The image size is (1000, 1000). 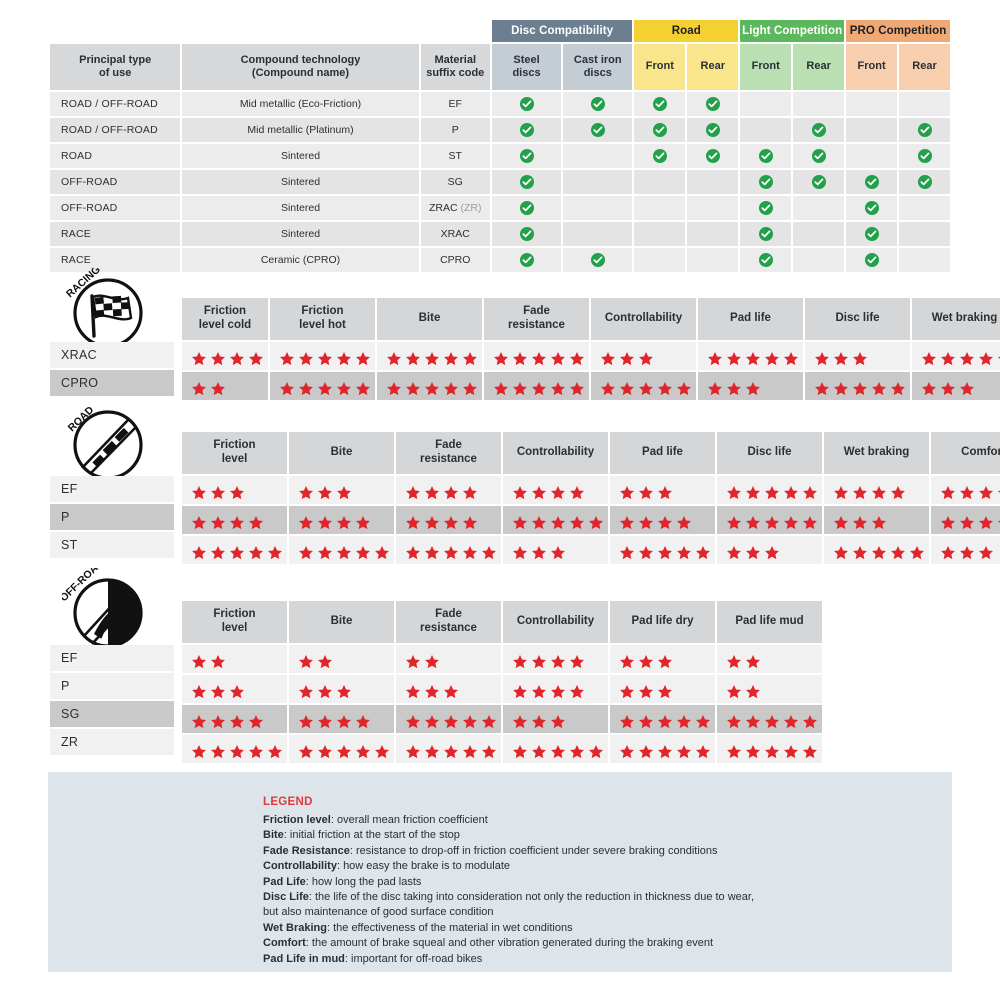 I want to click on column-header-10: Rear, so click(x=924, y=67).